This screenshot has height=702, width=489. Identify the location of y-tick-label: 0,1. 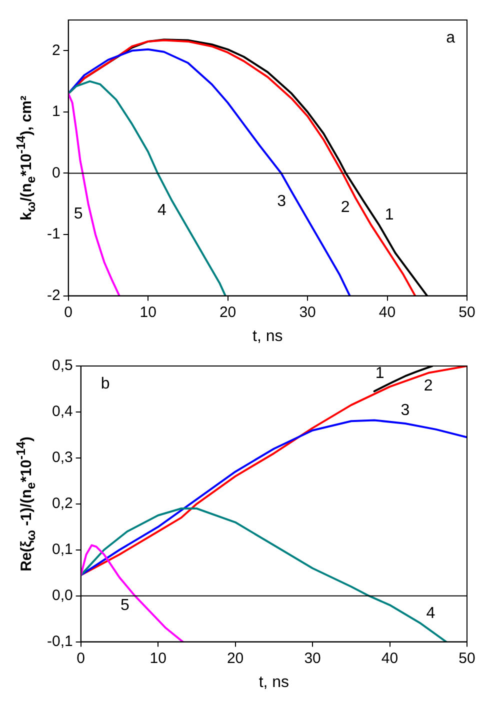
(62, 549).